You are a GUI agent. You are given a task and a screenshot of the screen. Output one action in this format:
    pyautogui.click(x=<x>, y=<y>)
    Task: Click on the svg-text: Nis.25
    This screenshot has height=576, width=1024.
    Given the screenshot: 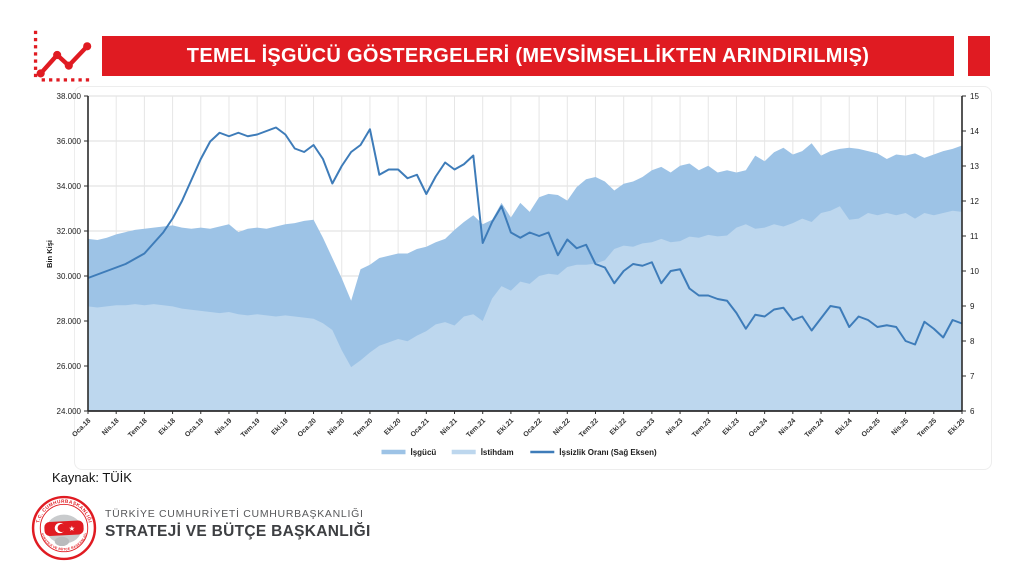 What is the action you would take?
    pyautogui.click(x=900, y=427)
    